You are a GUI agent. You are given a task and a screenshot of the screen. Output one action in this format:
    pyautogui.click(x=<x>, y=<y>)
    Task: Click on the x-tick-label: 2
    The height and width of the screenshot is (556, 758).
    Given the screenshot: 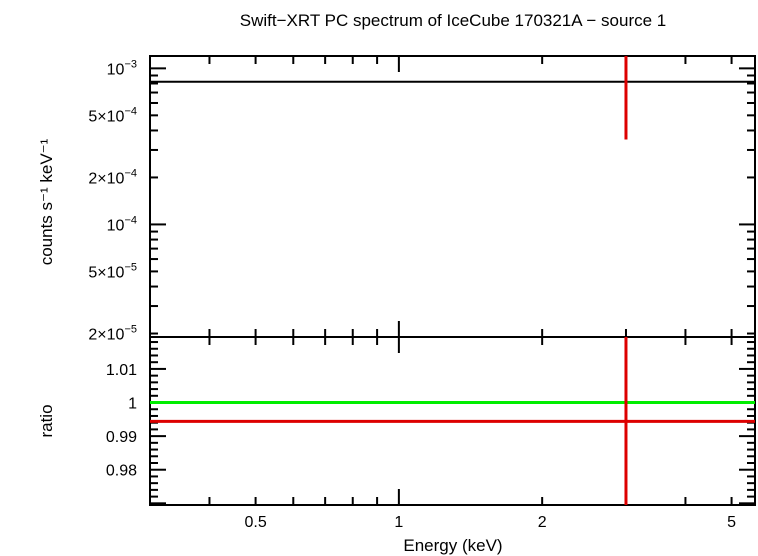 What is the action you would take?
    pyautogui.click(x=542, y=522)
    